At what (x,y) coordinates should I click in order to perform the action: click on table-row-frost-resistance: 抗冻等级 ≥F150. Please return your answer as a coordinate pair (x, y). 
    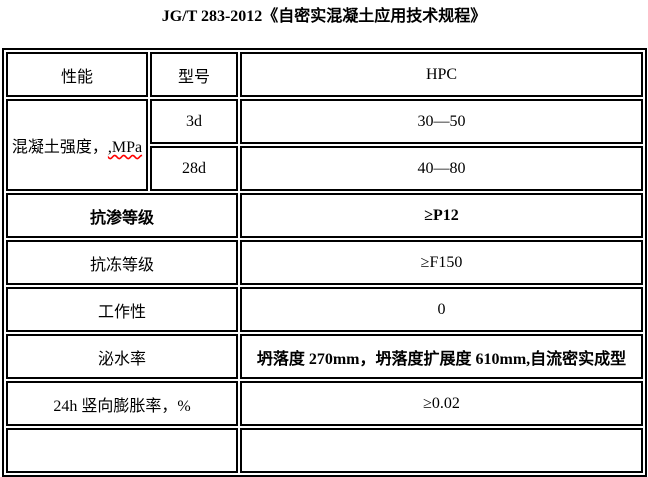
    Looking at the image, I should click on (324, 262).